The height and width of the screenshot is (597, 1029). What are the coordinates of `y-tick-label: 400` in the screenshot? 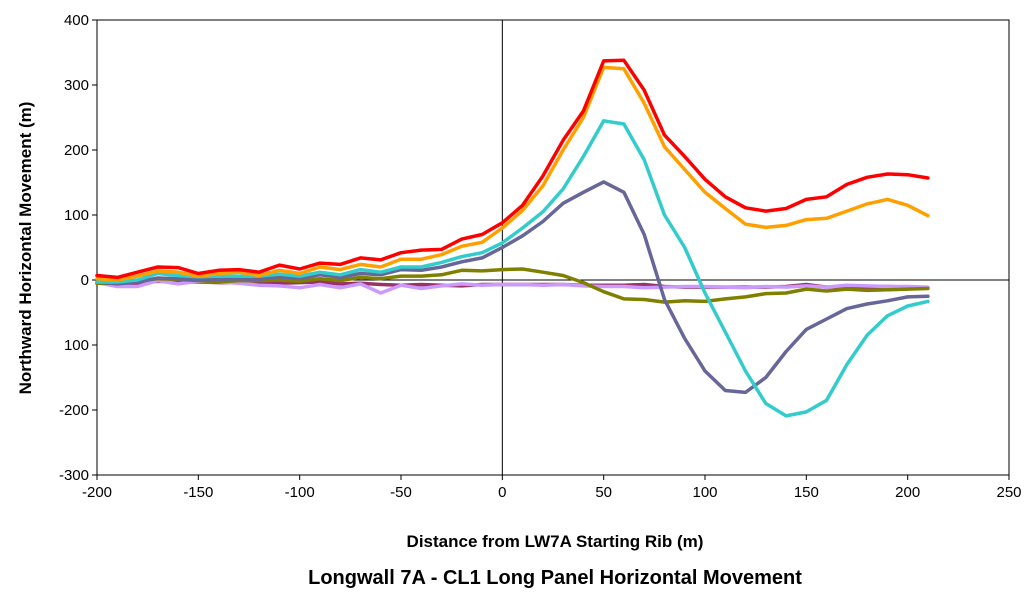 It's located at (76, 20).